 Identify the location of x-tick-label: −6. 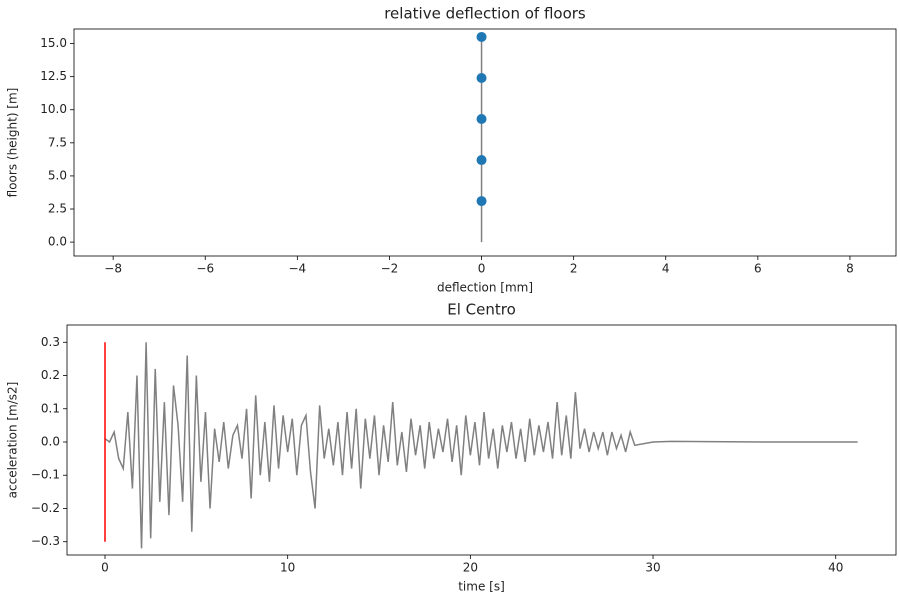
(205, 269).